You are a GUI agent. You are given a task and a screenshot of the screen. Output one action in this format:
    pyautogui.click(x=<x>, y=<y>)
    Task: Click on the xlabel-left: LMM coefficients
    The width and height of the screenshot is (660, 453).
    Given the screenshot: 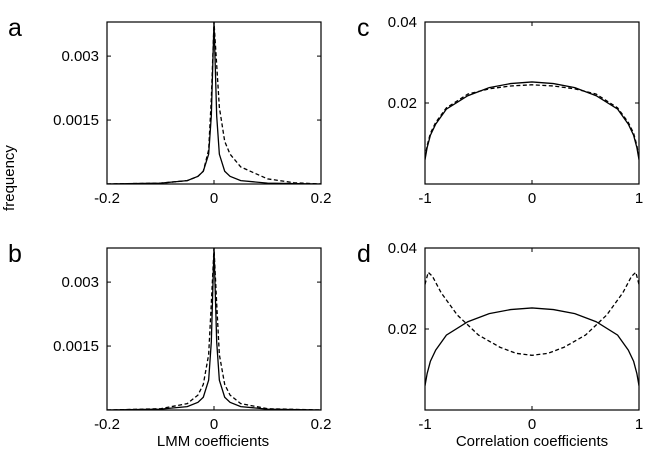 What is the action you would take?
    pyautogui.click(x=213, y=441)
    